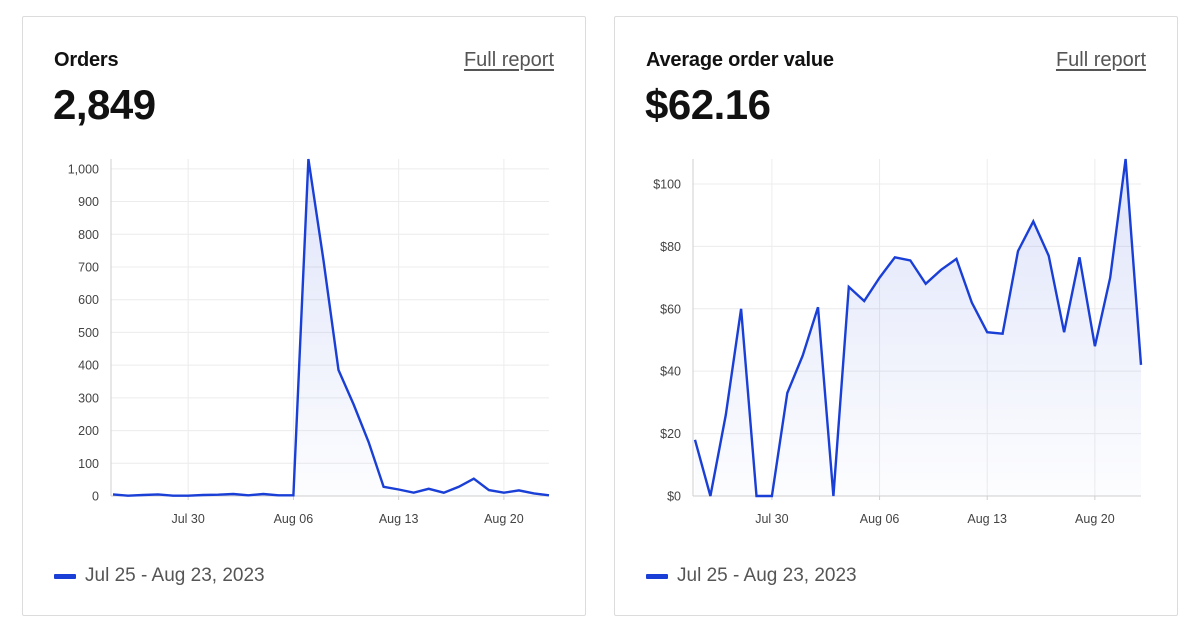 This screenshot has height=634, width=1200. What do you see at coordinates (88, 333) in the screenshot?
I see `y-tick-label: 500` at bounding box center [88, 333].